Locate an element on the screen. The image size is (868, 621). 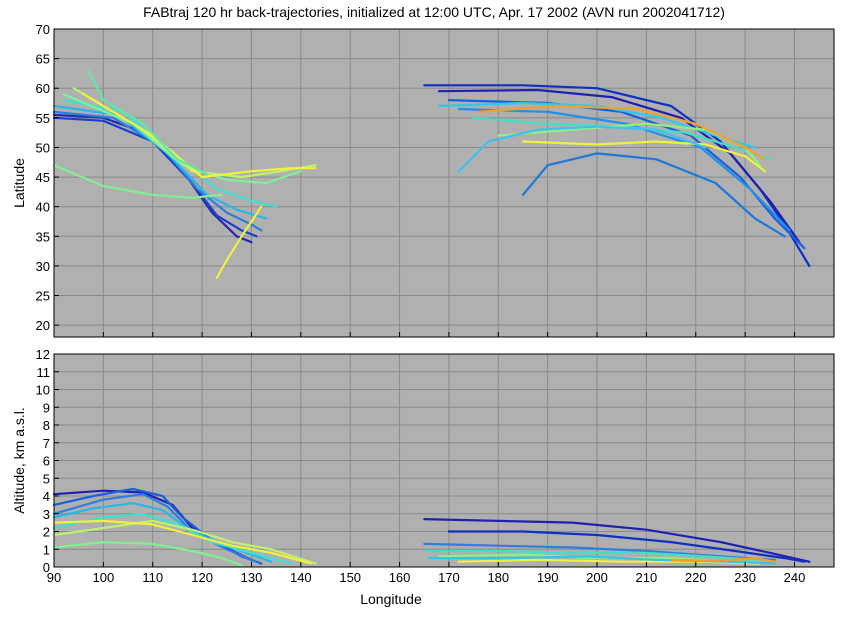
altitude-ytick-label: 2 is located at coordinates (46, 532).